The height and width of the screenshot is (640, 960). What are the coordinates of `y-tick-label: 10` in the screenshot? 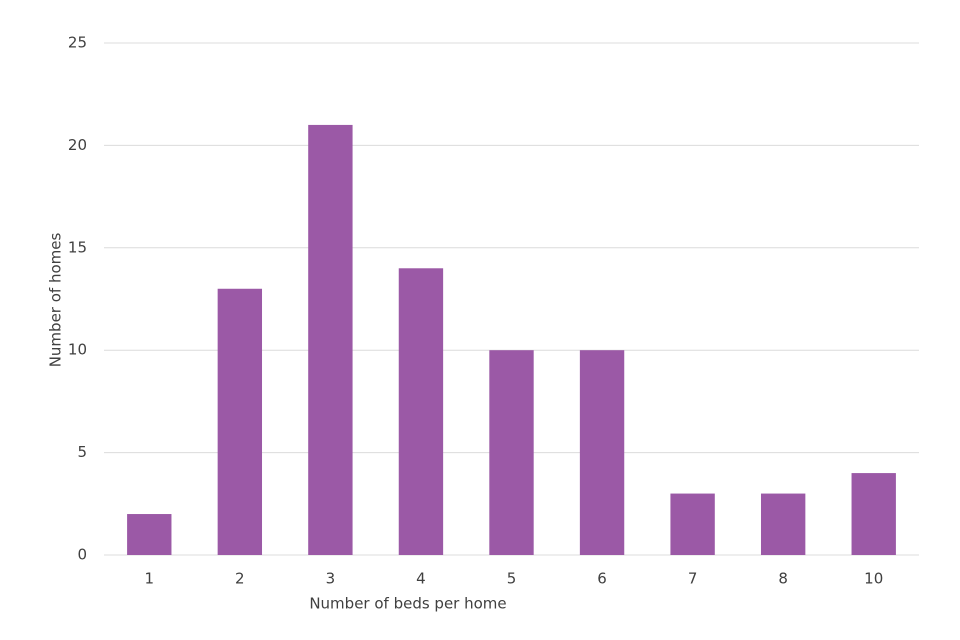 It's located at (77, 350).